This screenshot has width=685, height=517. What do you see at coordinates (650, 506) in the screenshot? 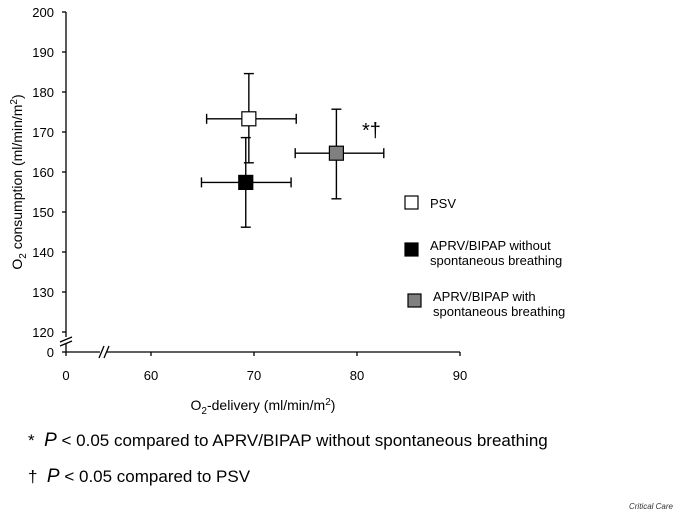
I see `credit: Critical Care` at bounding box center [650, 506].